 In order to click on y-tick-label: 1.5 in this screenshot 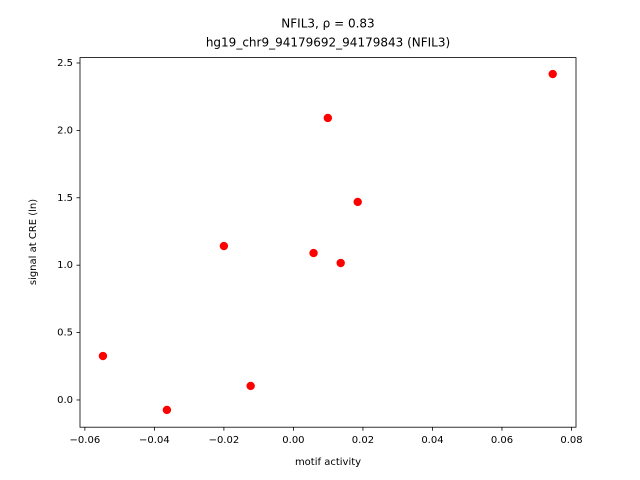, I will do `click(65, 198)`.